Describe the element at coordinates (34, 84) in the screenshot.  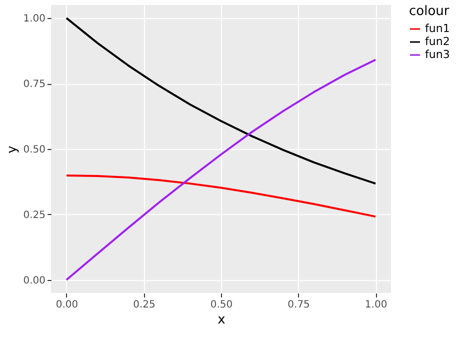
I see `y-tick-label: 0.75` at that location.